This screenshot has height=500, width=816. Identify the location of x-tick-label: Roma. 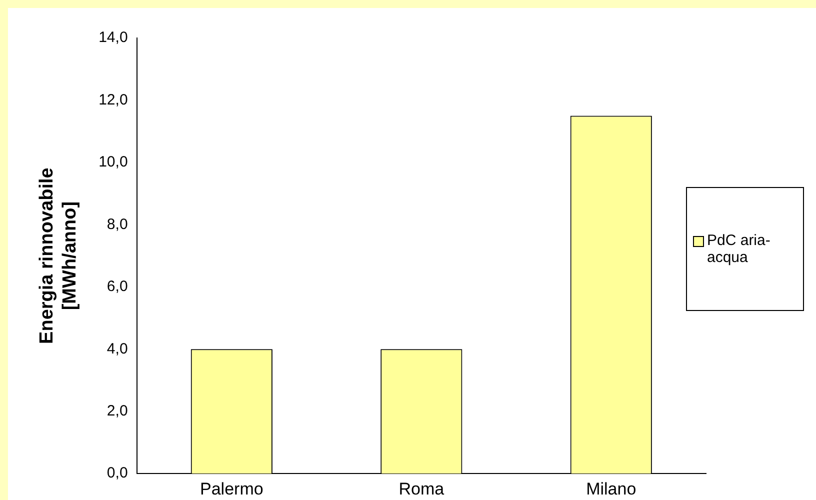
(421, 488).